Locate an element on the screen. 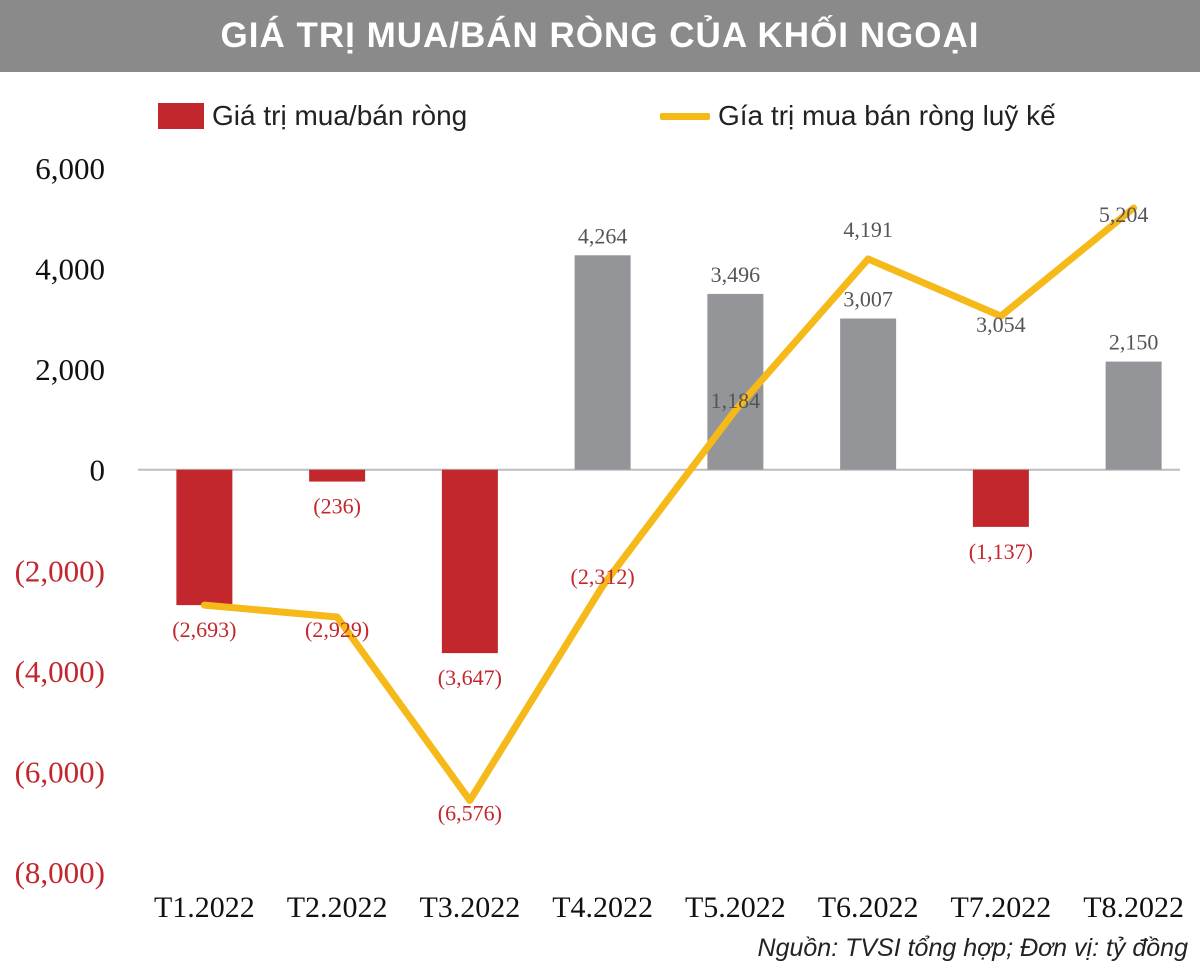 This screenshot has width=1200, height=969. bar-T3.2022 is located at coordinates (469, 561).